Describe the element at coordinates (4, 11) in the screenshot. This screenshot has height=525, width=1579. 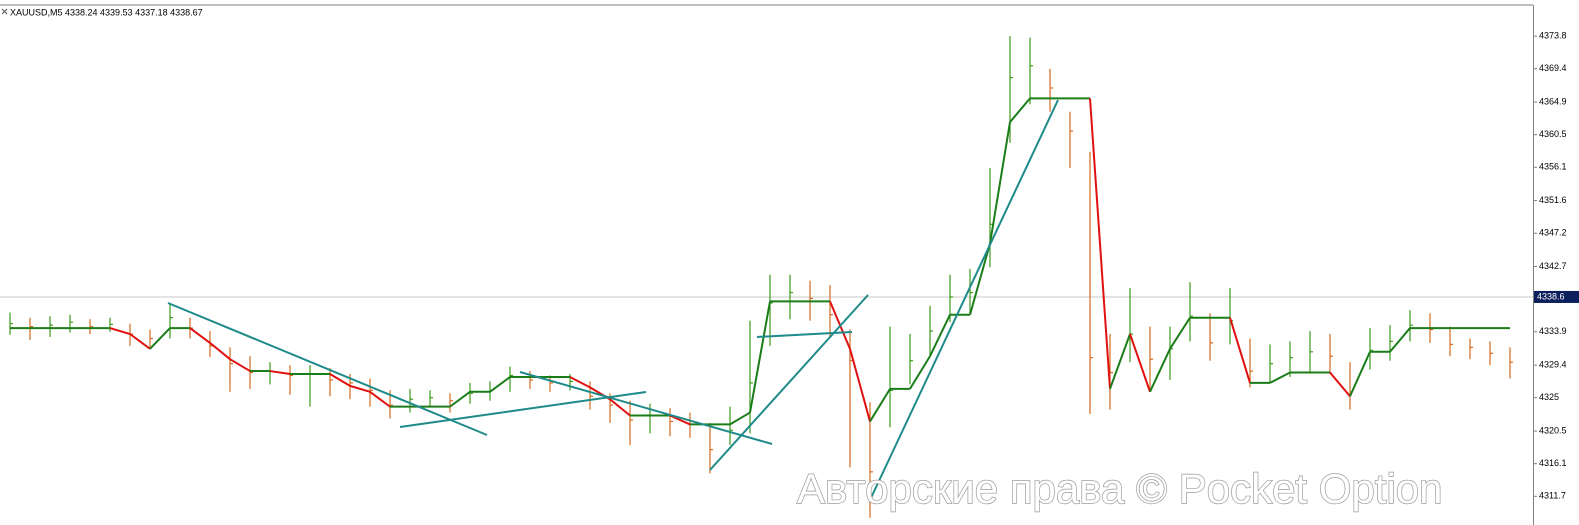
I see `symbol-icon` at that location.